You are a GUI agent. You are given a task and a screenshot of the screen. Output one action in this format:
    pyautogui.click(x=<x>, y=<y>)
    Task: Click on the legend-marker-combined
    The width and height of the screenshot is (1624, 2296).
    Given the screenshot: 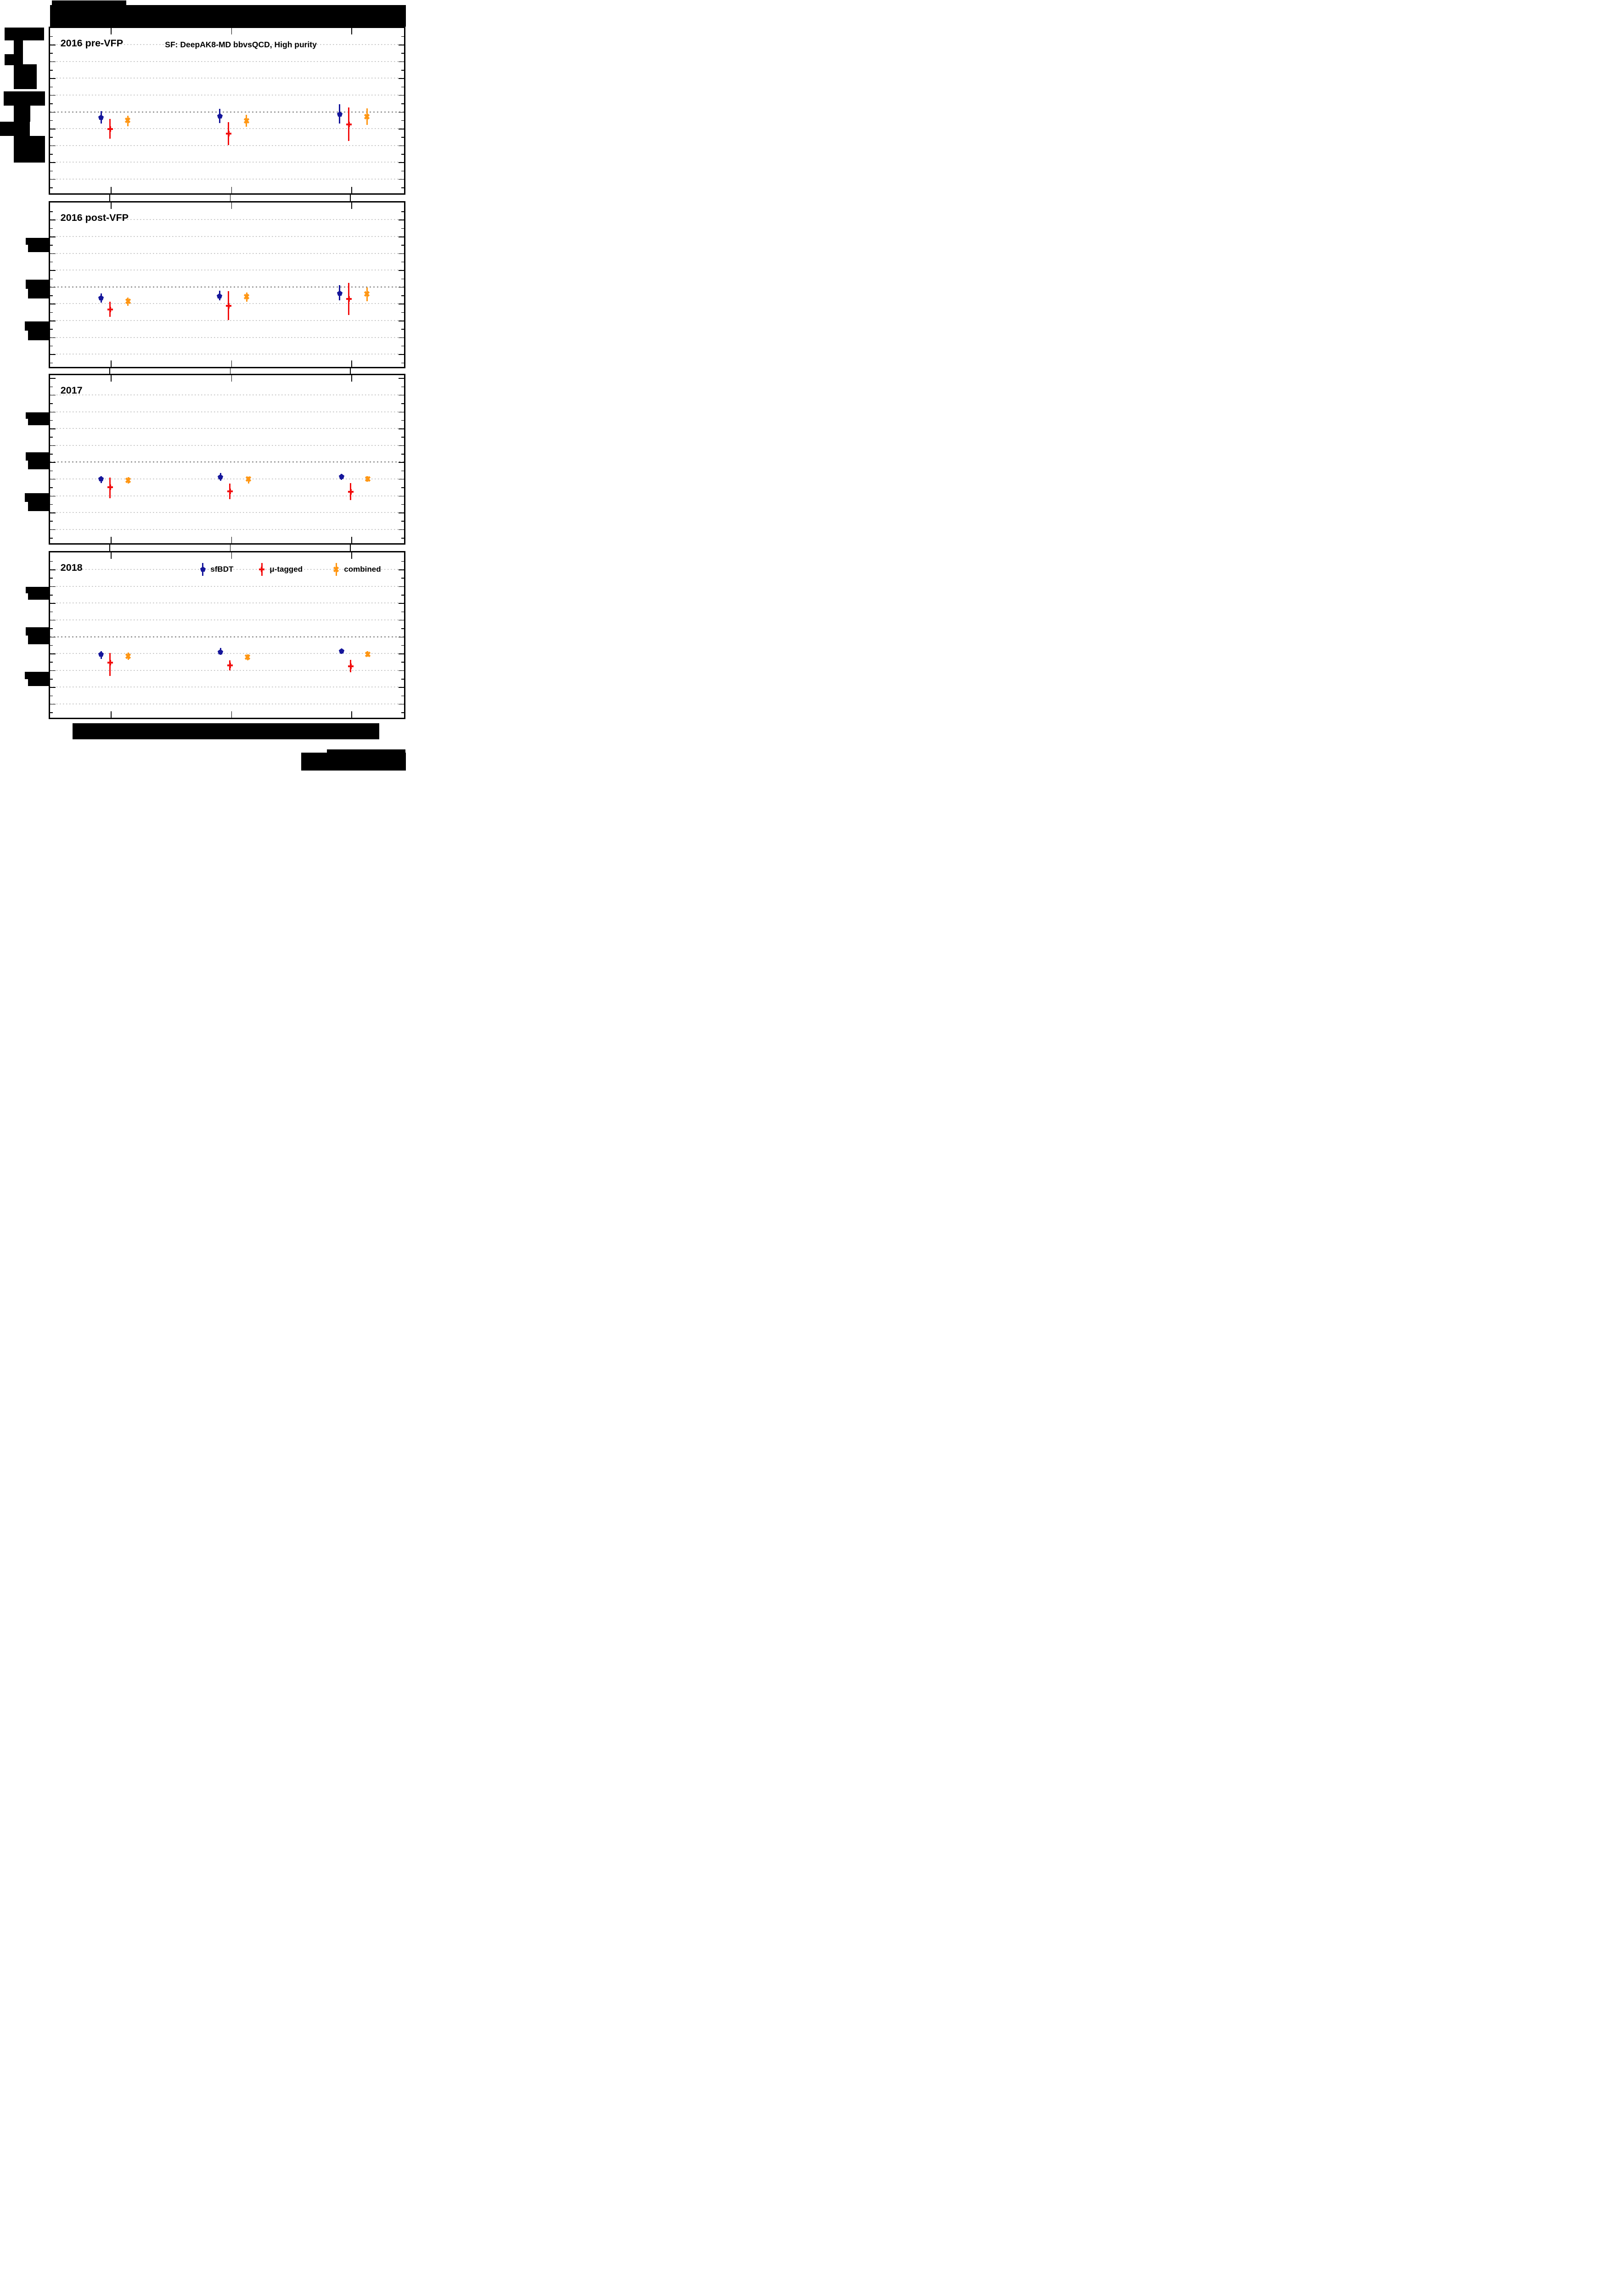 What is the action you would take?
    pyautogui.click(x=336, y=569)
    